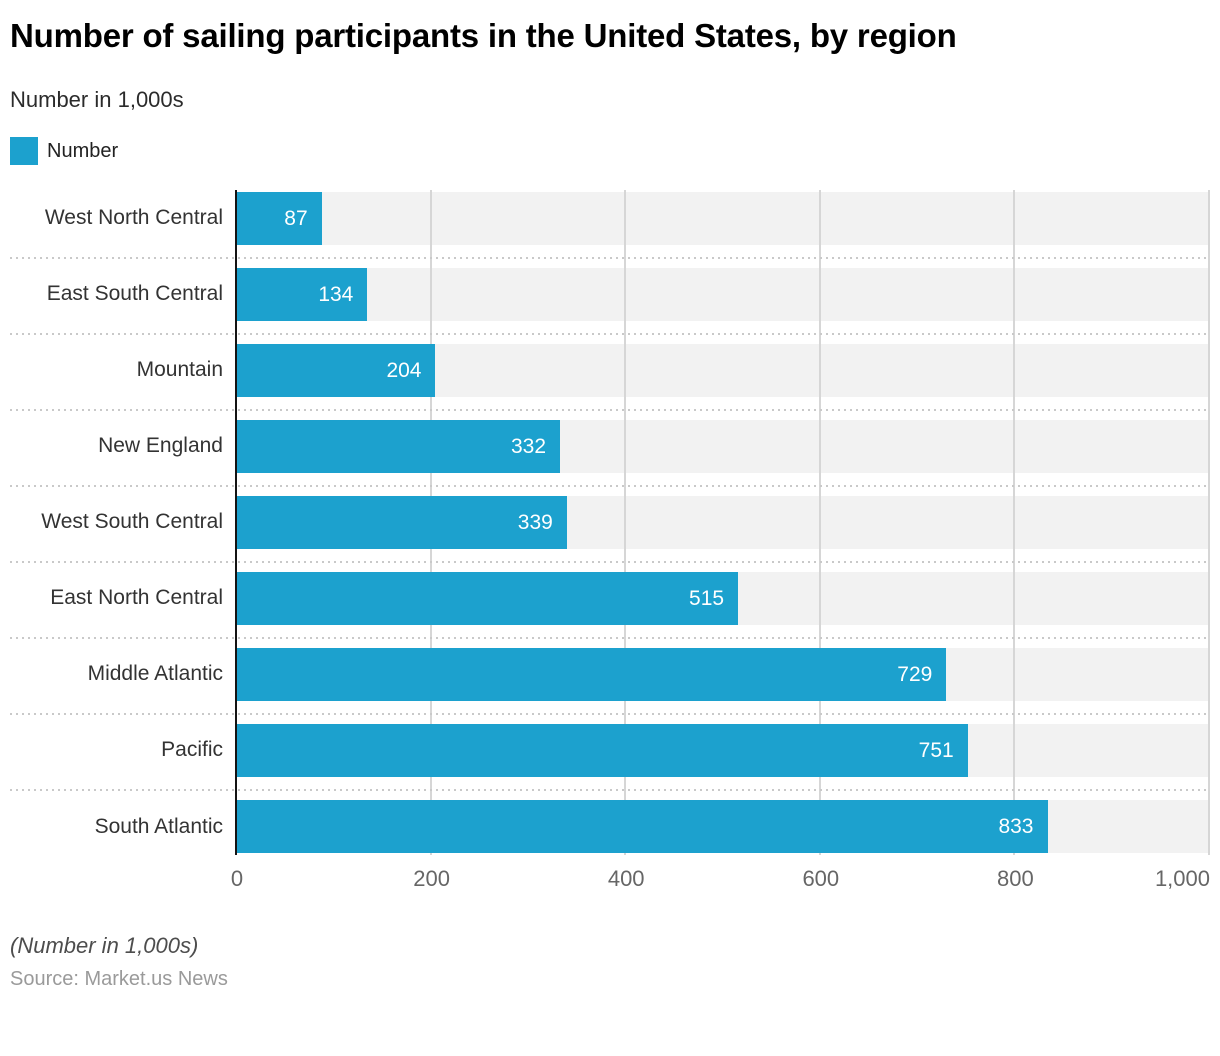  What do you see at coordinates (488, 598) in the screenshot?
I see `bar: 515` at bounding box center [488, 598].